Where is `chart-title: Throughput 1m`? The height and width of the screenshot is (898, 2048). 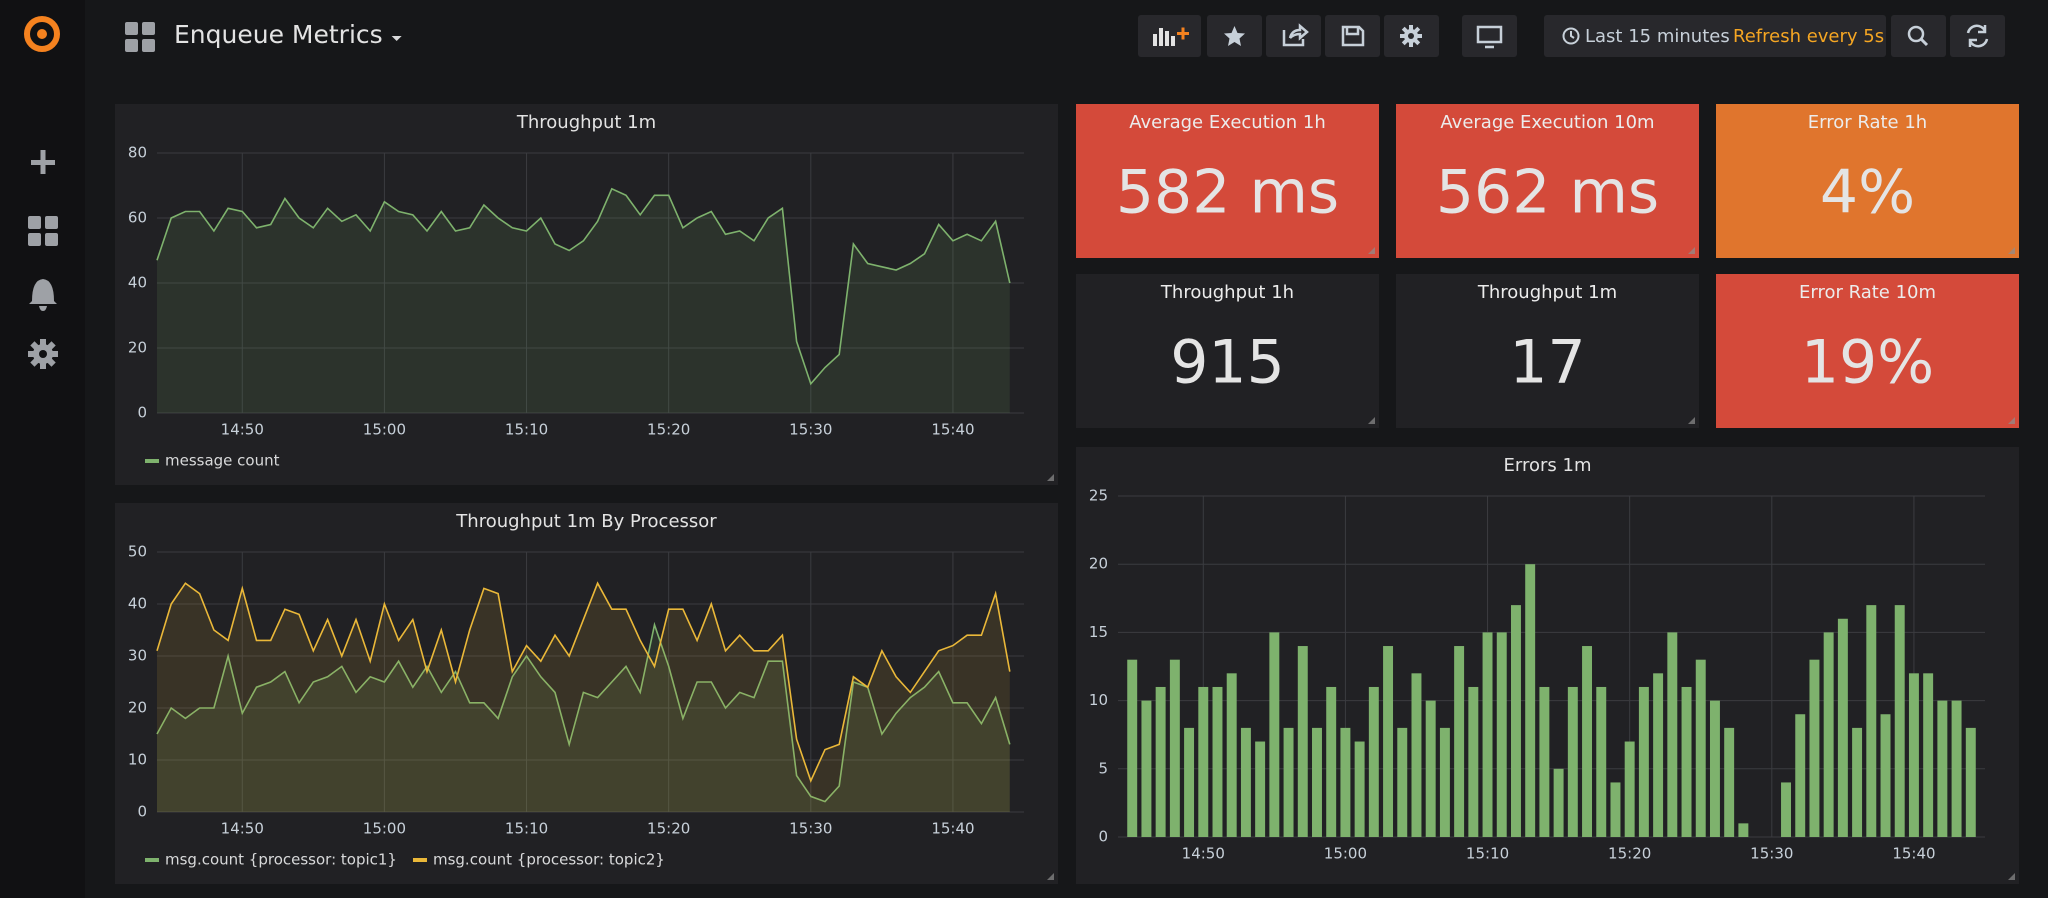 chart-title: Throughput 1m is located at coordinates (586, 122).